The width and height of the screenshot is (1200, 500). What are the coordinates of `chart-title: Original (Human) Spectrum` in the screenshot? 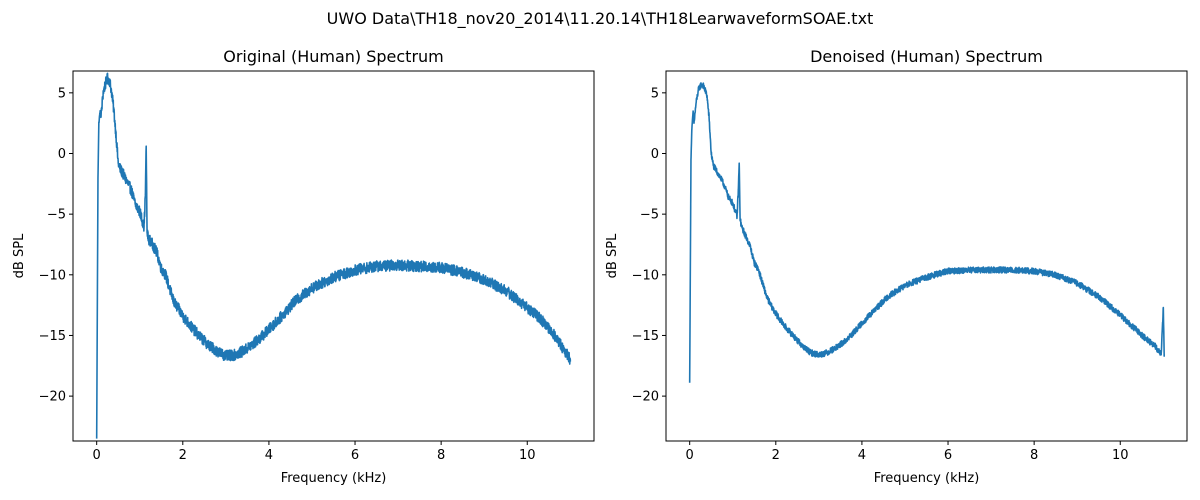 It's located at (333, 56).